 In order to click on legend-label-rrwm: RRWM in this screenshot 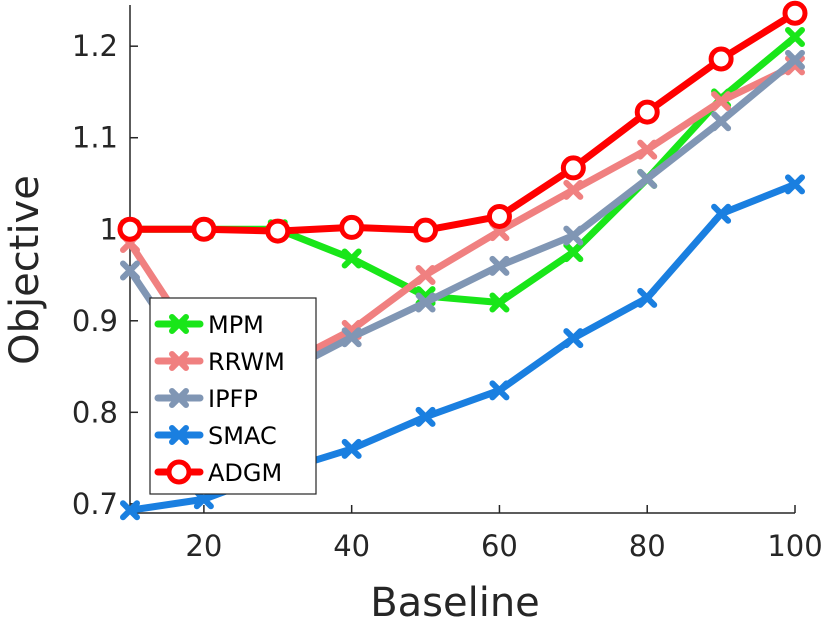, I will do `click(246, 362)`.